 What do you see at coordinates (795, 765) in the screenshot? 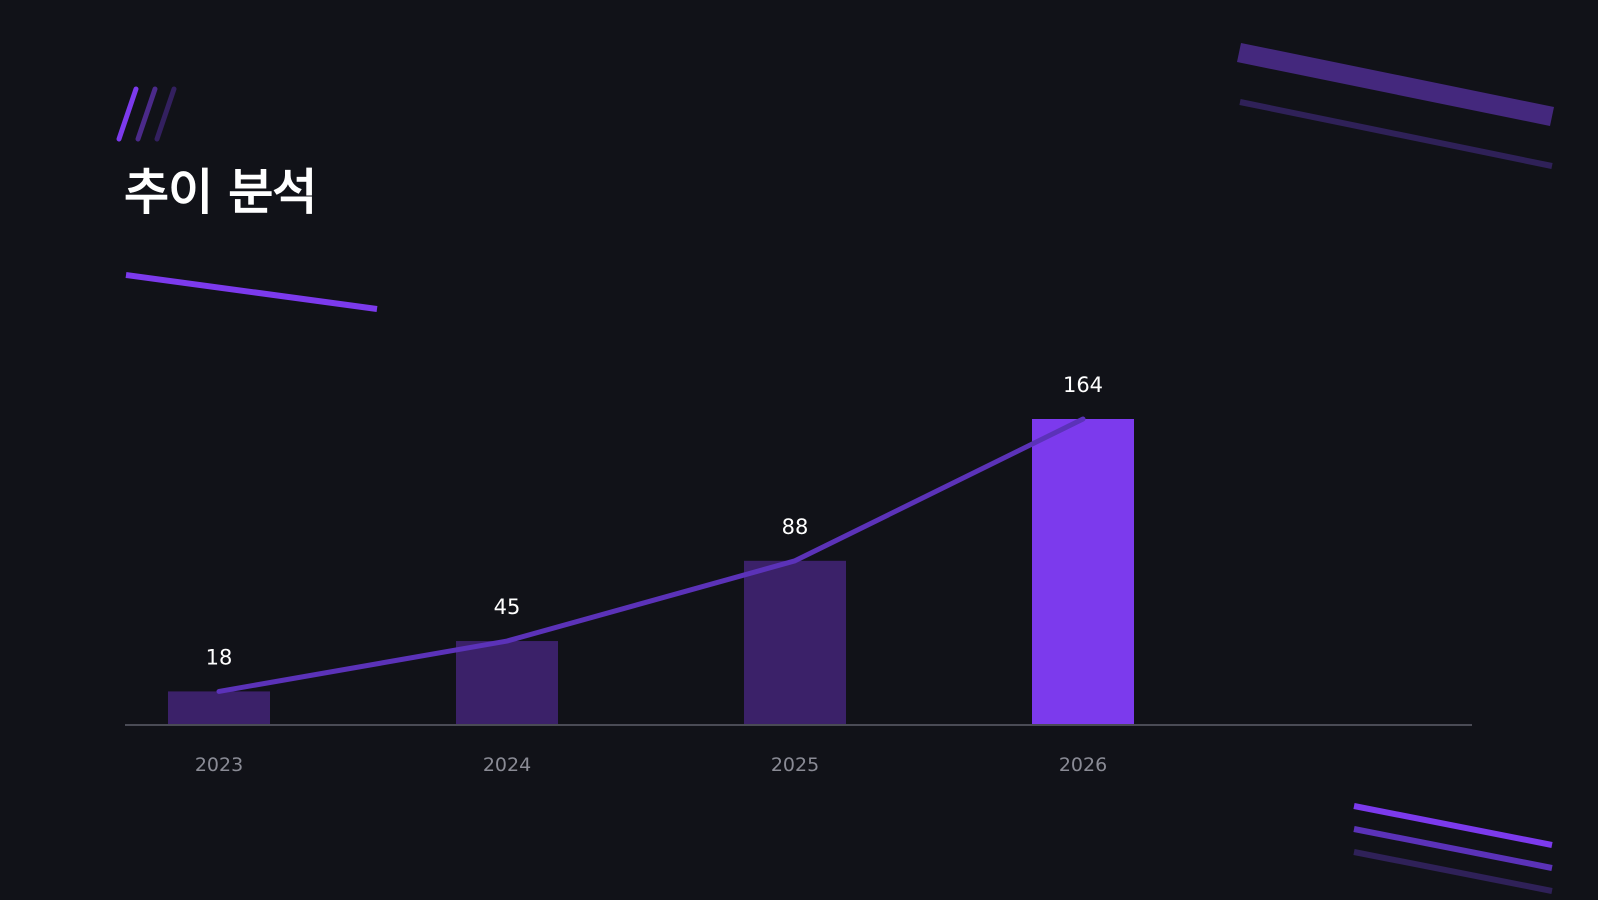
I see `x-tick-label-2025: 2025` at bounding box center [795, 765].